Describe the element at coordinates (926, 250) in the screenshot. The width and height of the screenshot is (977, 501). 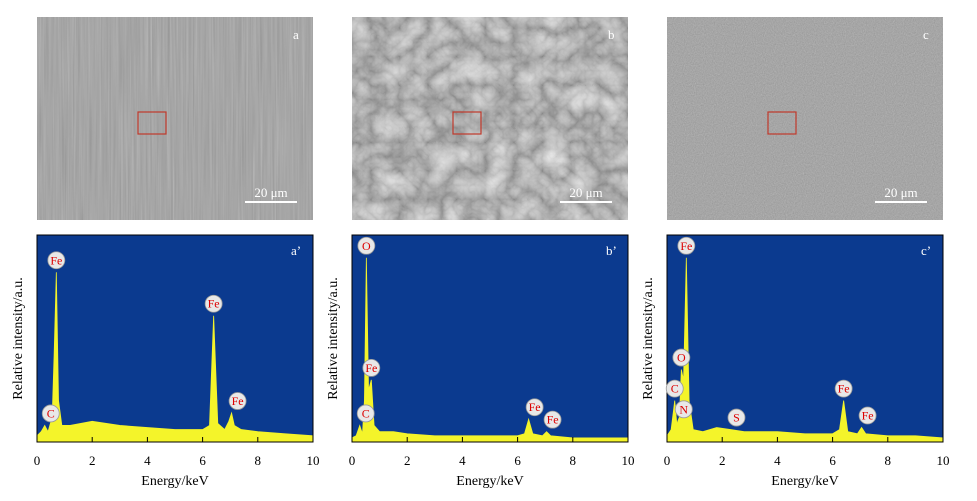
I see `panel-label: c’` at that location.